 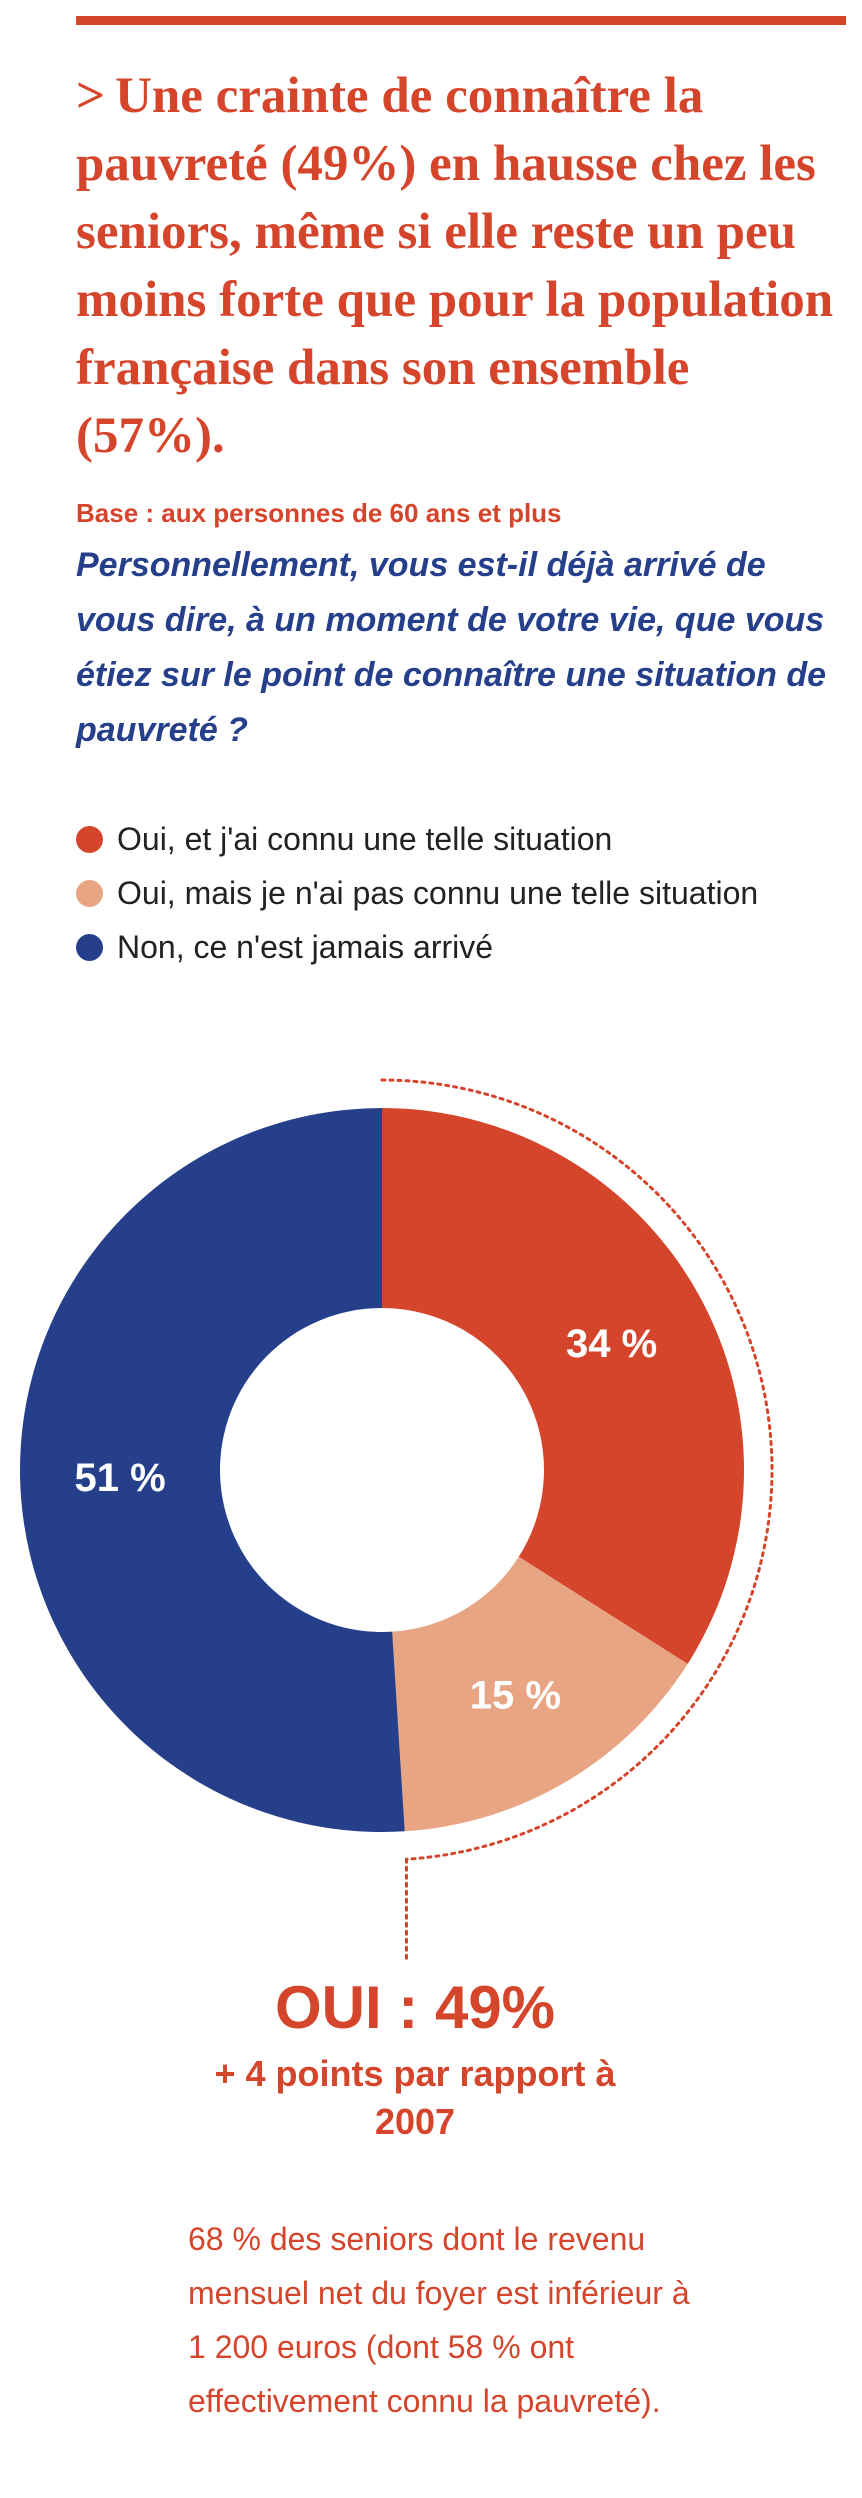 I want to click on slice-label-15: 15 %, so click(x=515, y=1696).